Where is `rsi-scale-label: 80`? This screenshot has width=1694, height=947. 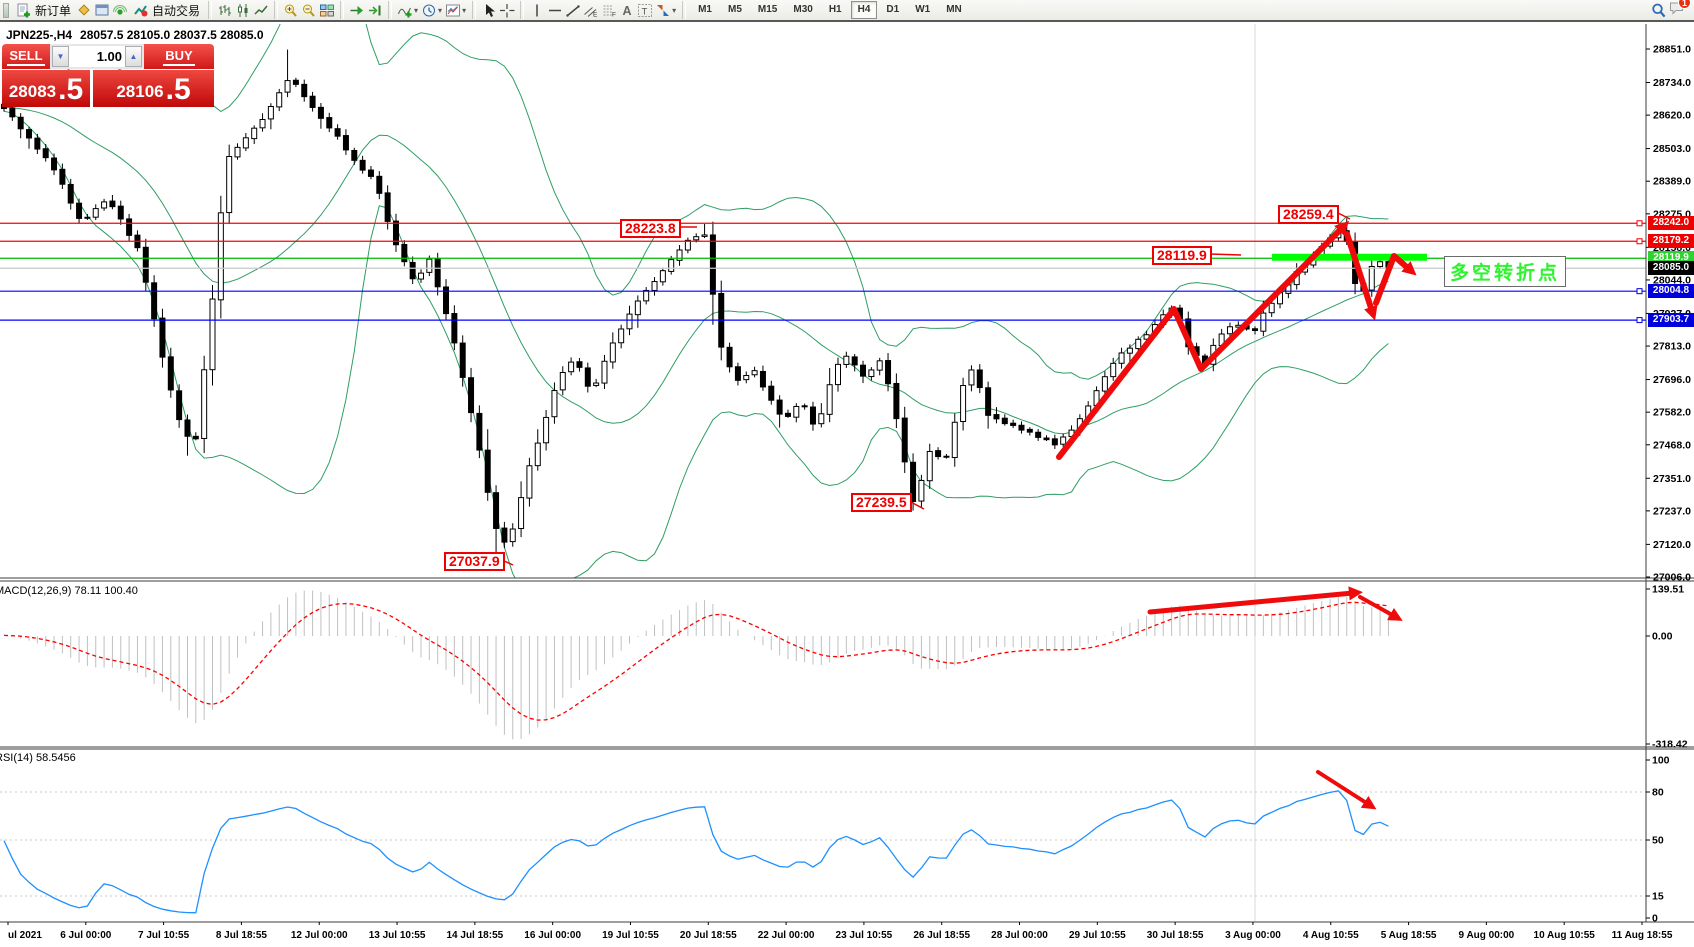
rsi-scale-label: 80 is located at coordinates (1658, 793).